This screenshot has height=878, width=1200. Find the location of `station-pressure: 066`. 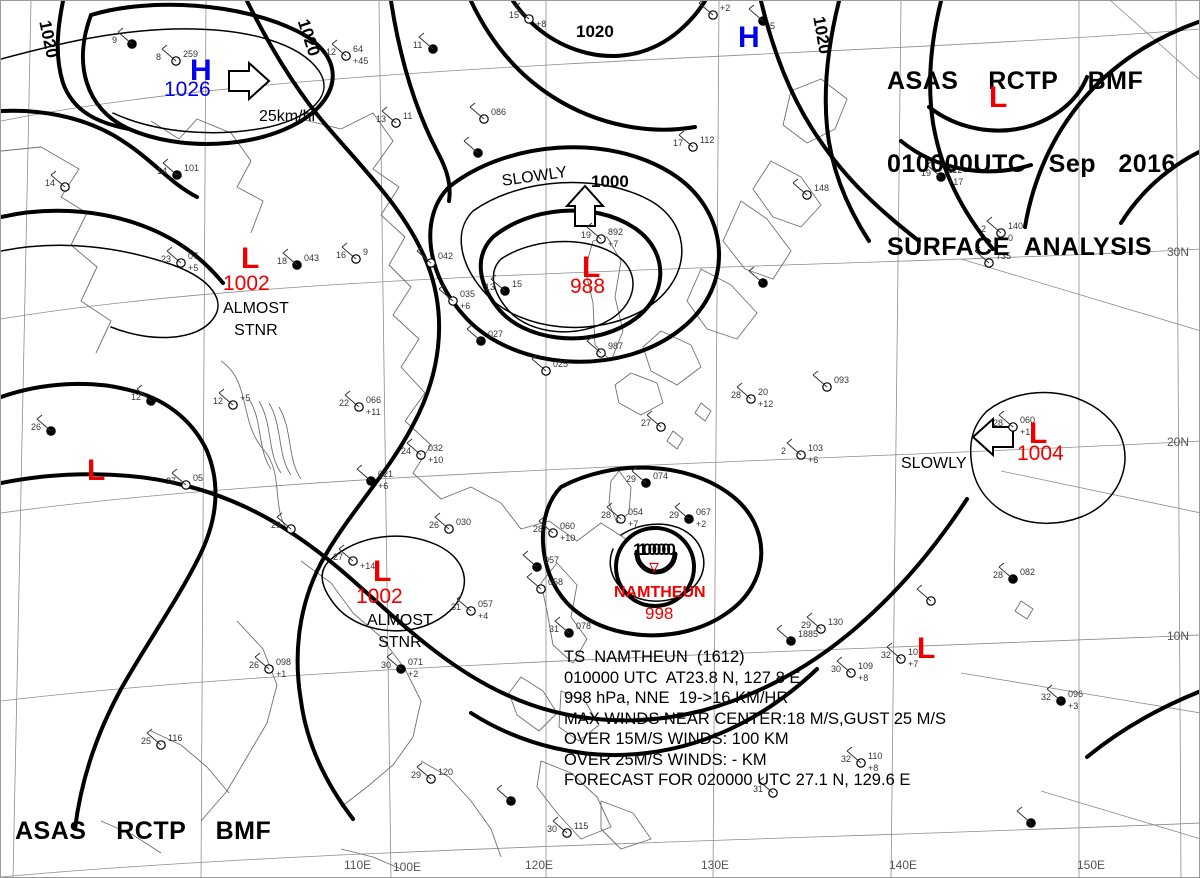

station-pressure: 066 is located at coordinates (373, 400).